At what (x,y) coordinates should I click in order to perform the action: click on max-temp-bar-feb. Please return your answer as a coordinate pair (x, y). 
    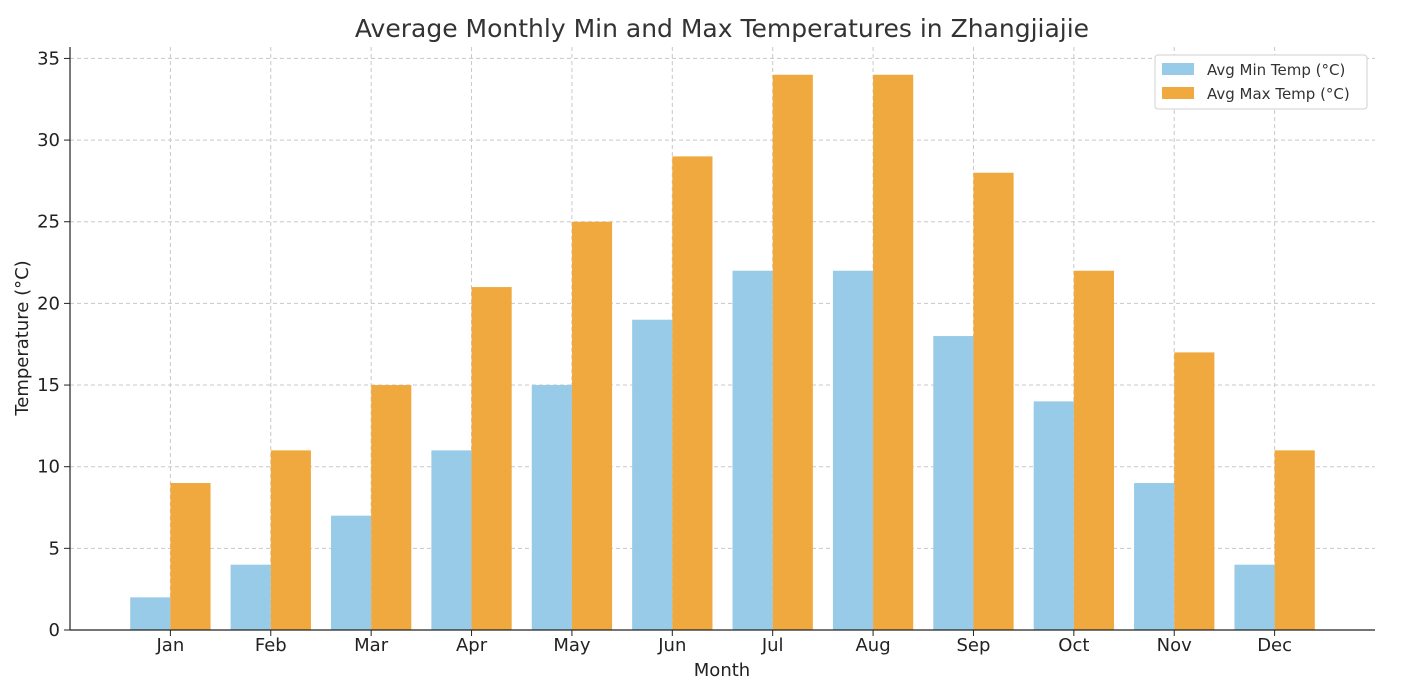
    Looking at the image, I should click on (290, 540).